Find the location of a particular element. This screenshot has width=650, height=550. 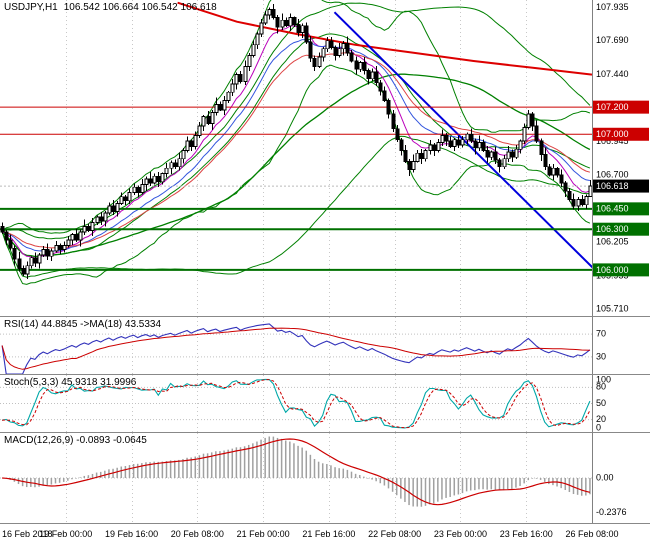

stochastic-panel: Stoch(5,3,3) 45.9318 31.9996 100 80 50 20 0 is located at coordinates (325, 403).